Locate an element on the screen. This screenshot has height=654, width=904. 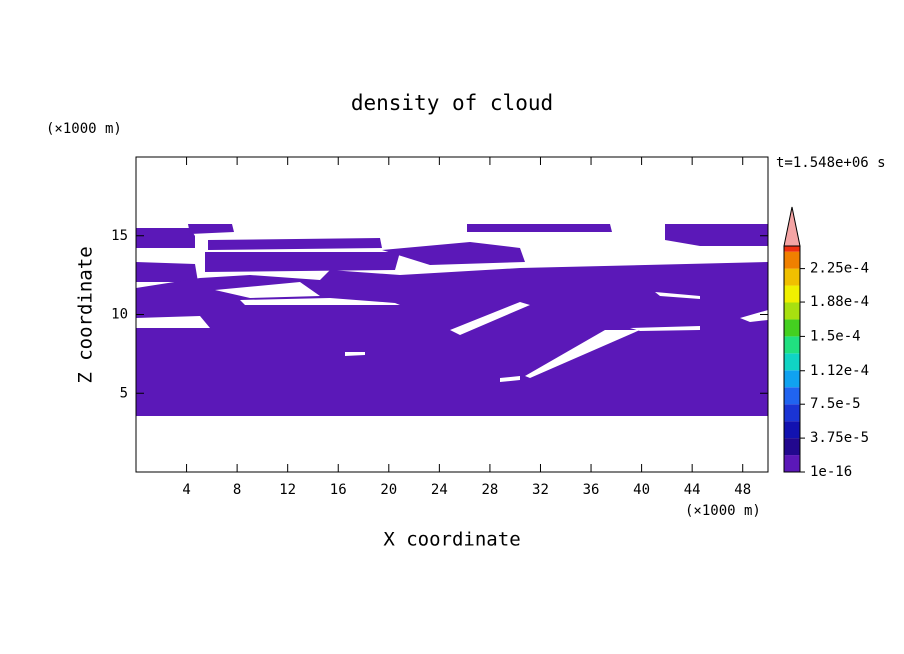
x-unit: (×1000 m) is located at coordinates (723, 511).